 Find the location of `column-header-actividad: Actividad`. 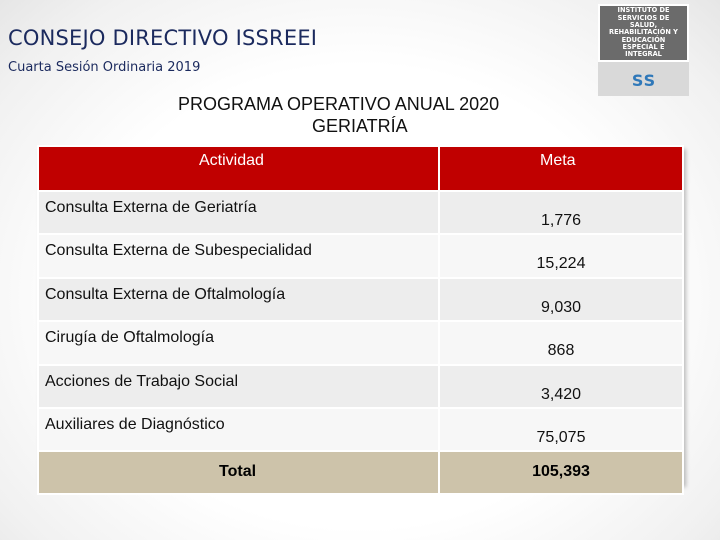

column-header-actividad: Actividad is located at coordinates (238, 168).